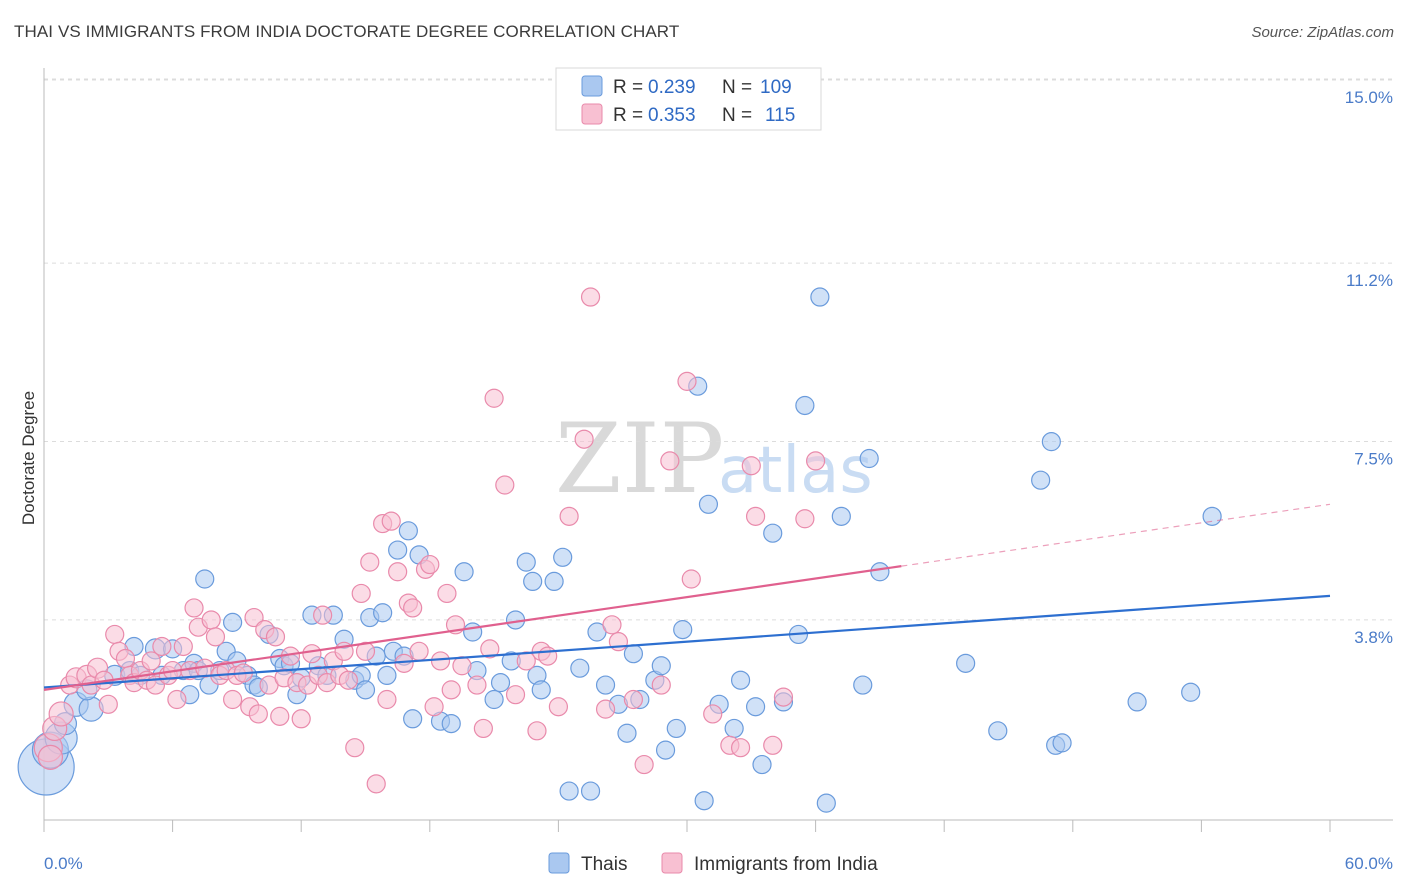  What do you see at coordinates (1369, 367) in the screenshot?
I see `y-tick-labels: 3.8% 7.5% 11.2% 15.0%` at bounding box center [1369, 367].